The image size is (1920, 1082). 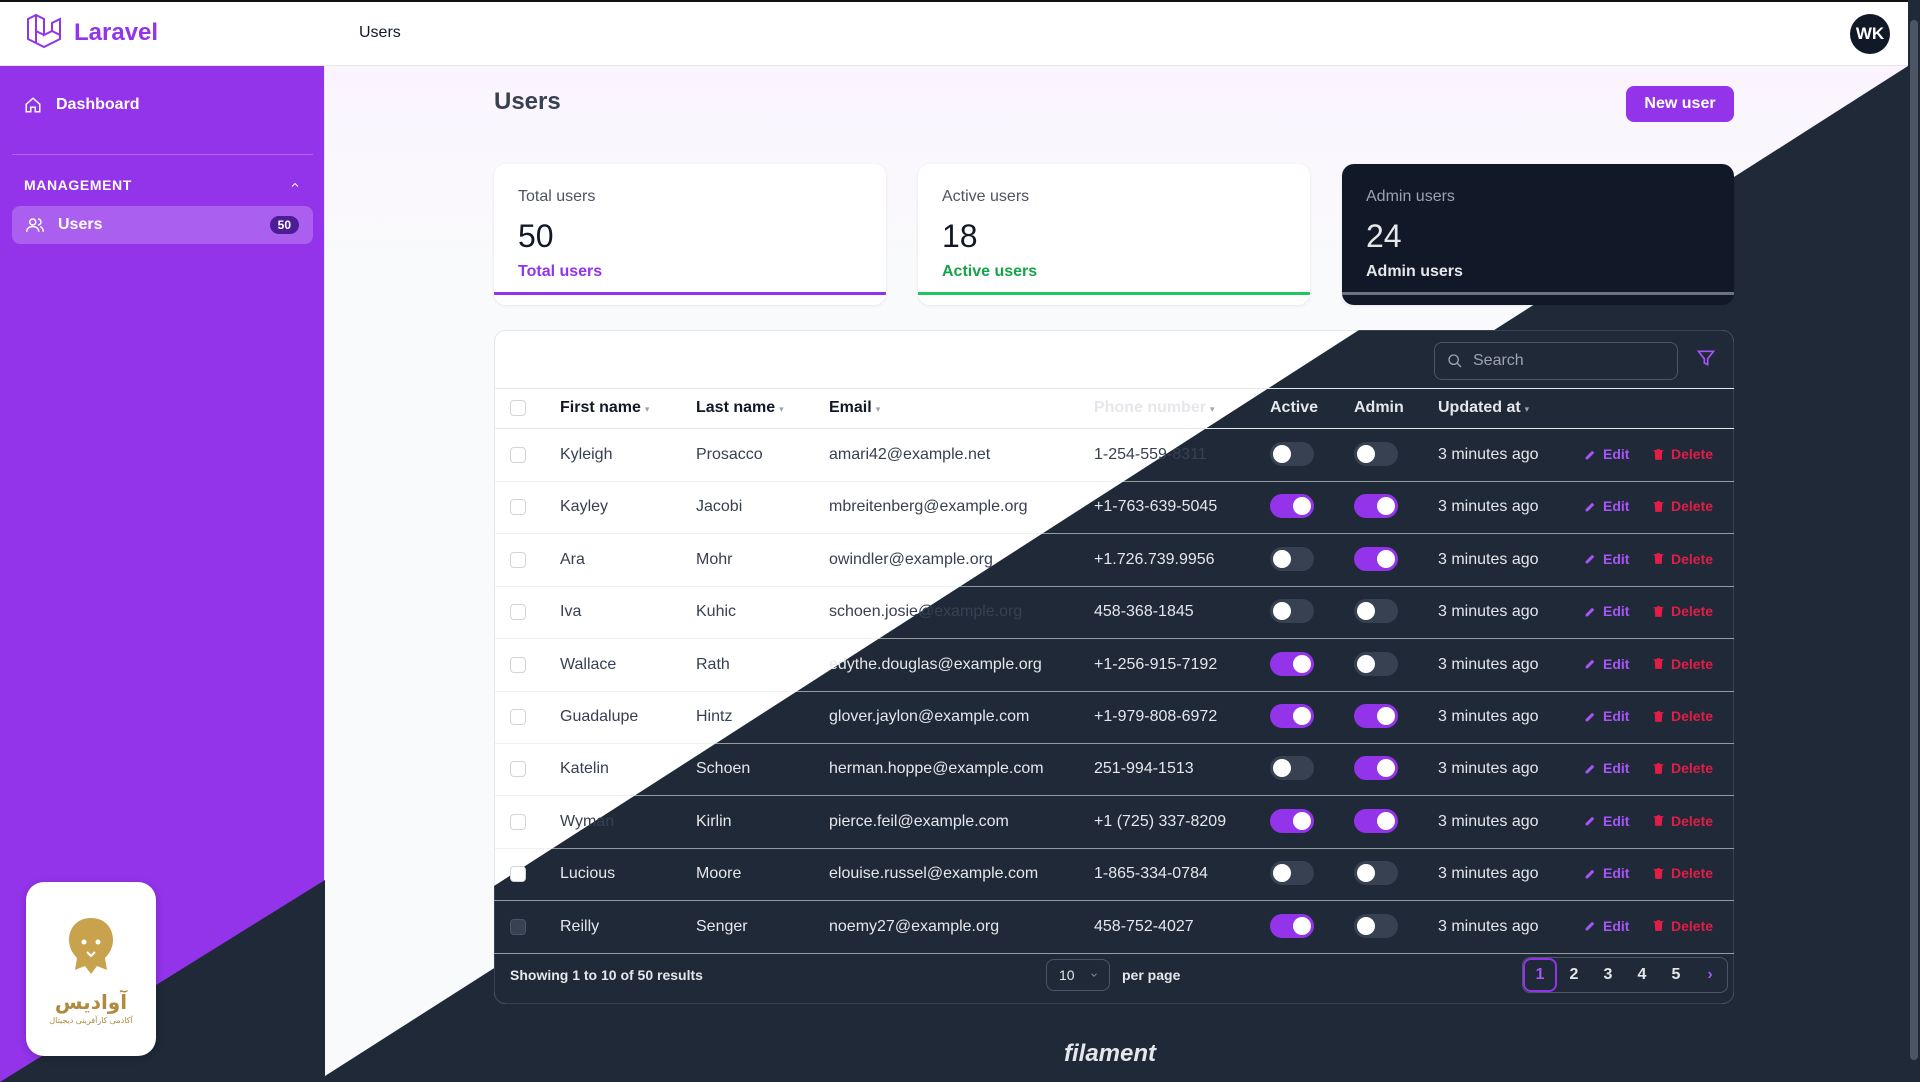 I want to click on divider, so click(x=1114, y=743).